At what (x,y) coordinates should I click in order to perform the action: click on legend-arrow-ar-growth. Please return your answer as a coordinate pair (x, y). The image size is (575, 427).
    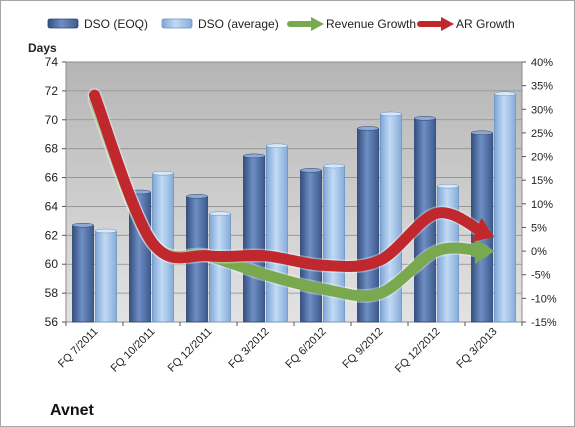
    Looking at the image, I should click on (447, 24).